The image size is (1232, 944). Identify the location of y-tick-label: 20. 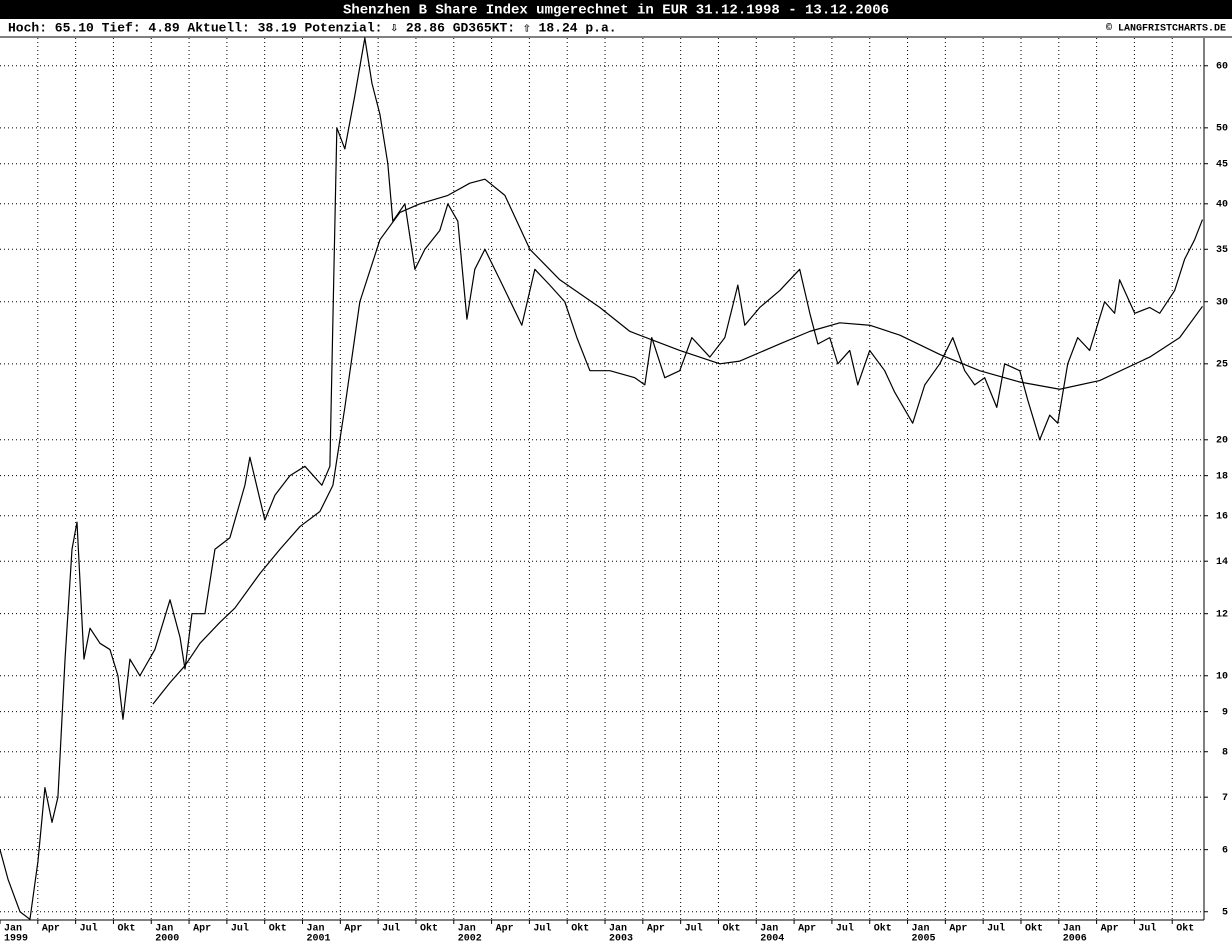
(1222, 440).